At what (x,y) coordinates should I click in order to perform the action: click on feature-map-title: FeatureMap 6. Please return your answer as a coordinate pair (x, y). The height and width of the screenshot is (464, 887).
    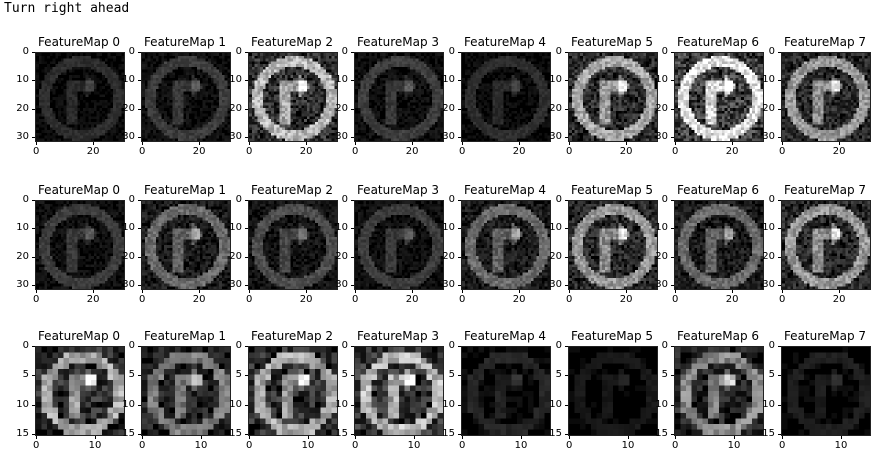
    Looking at the image, I should click on (718, 190).